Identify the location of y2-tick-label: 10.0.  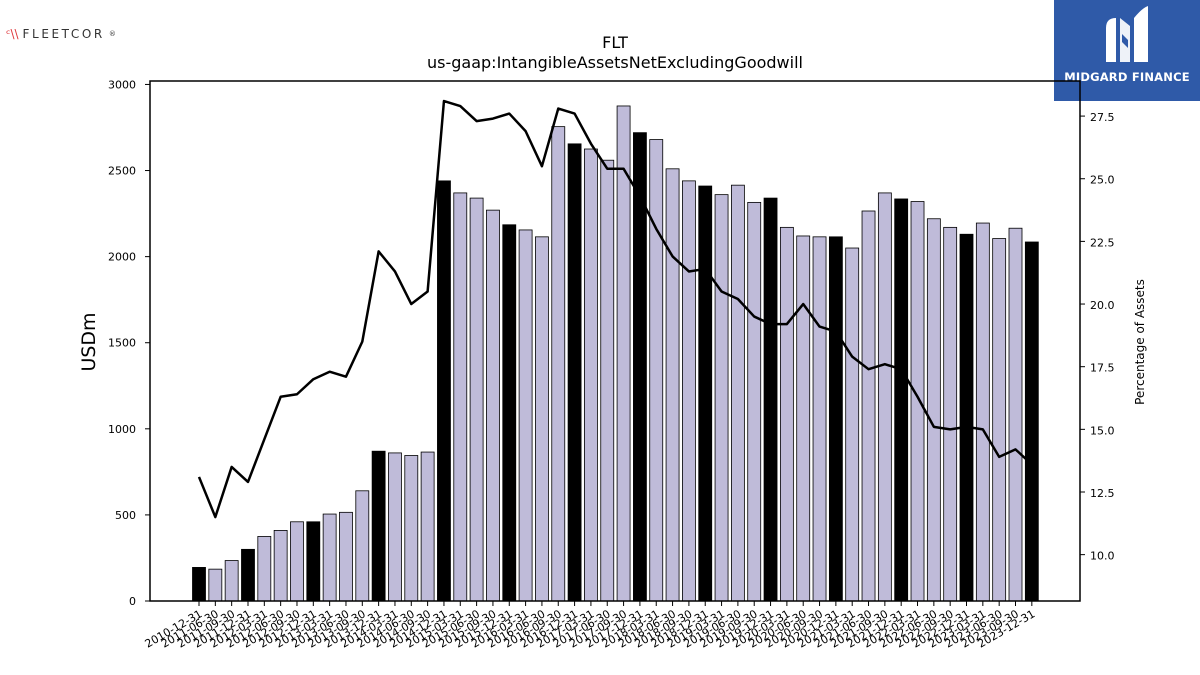
(1102, 556).